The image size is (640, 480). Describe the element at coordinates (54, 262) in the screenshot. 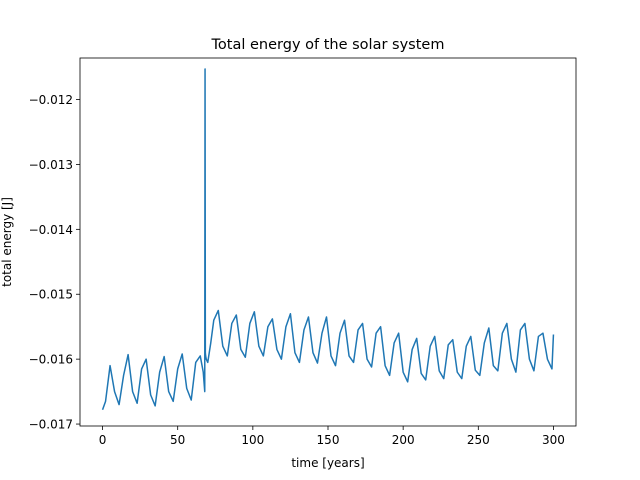

I see `y-axis: −0.017 −0.016 −0.015 −0.014 −0.013 −0.012` at that location.